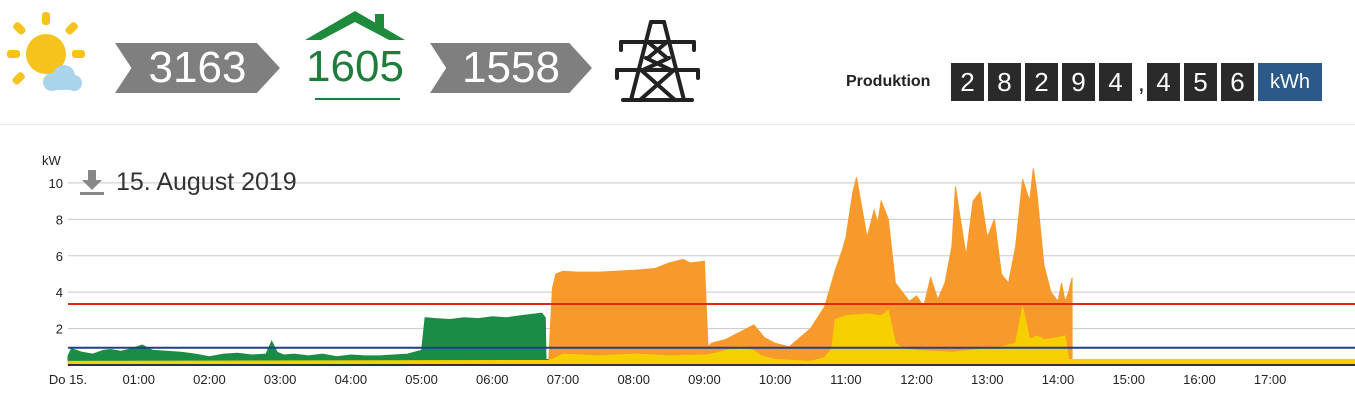 The height and width of the screenshot is (402, 1355). Describe the element at coordinates (492, 379) in the screenshot. I see `x-tick-label: 06:00` at that location.